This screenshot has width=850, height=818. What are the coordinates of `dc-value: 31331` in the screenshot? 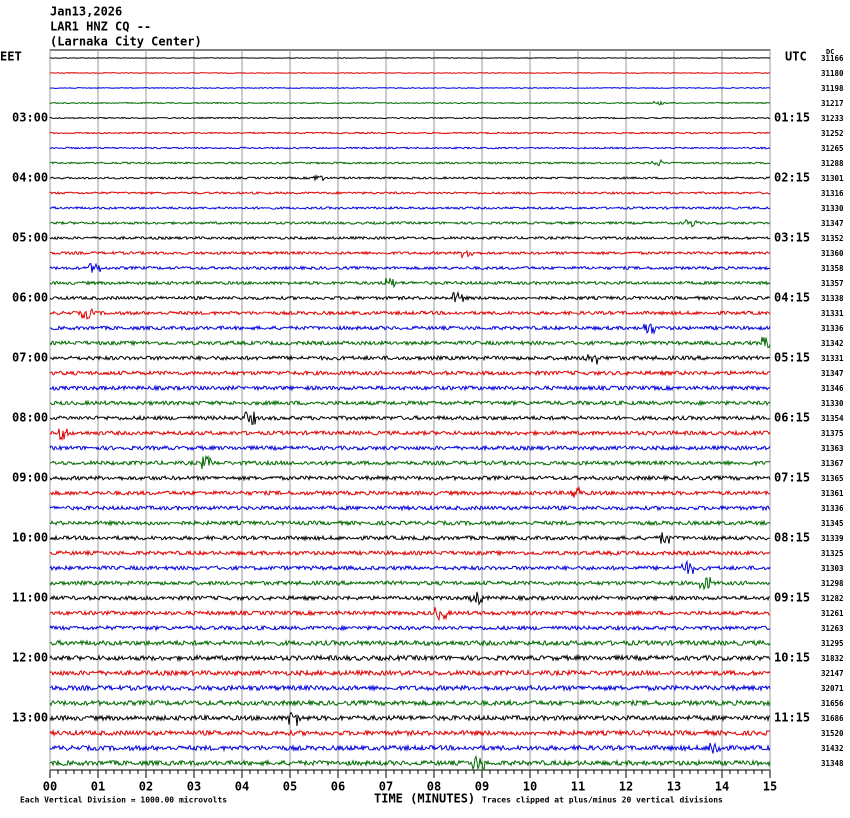 It's located at (832, 358).